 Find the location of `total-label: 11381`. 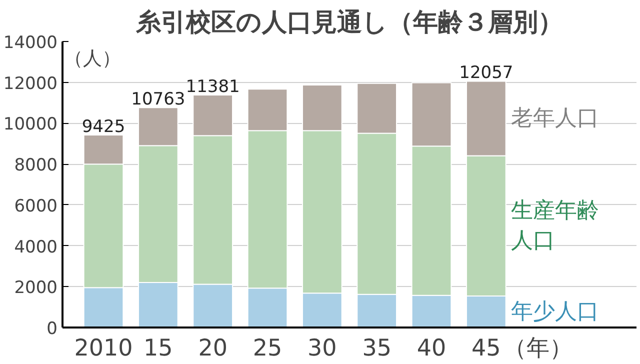

total-label: 11381 is located at coordinates (213, 87).